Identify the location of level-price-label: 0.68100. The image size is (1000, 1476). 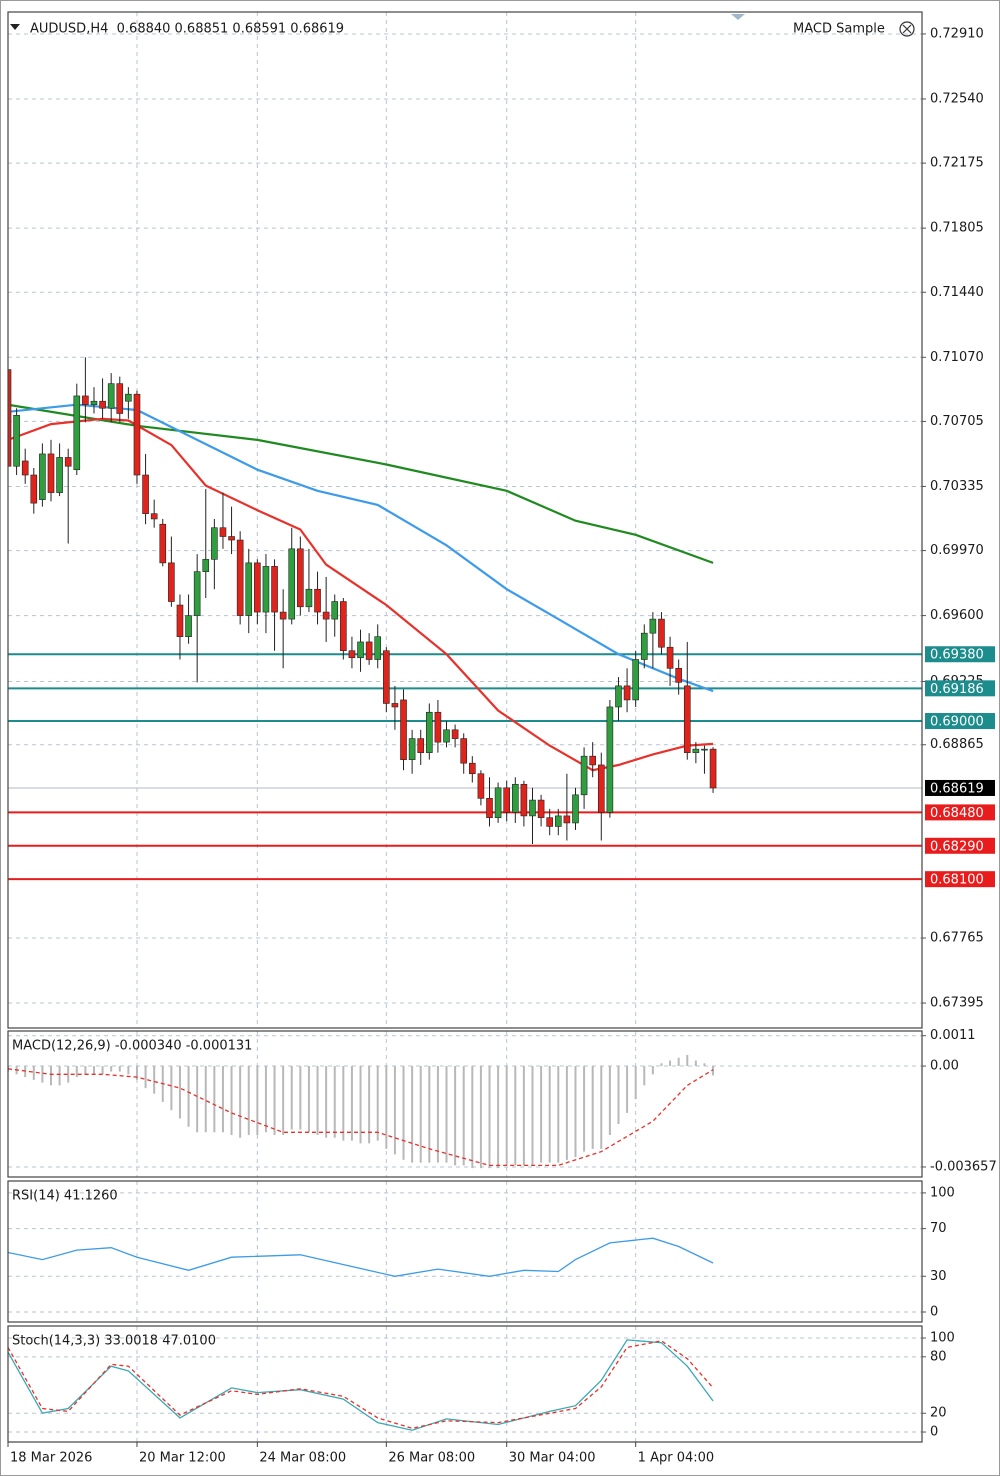
(957, 880).